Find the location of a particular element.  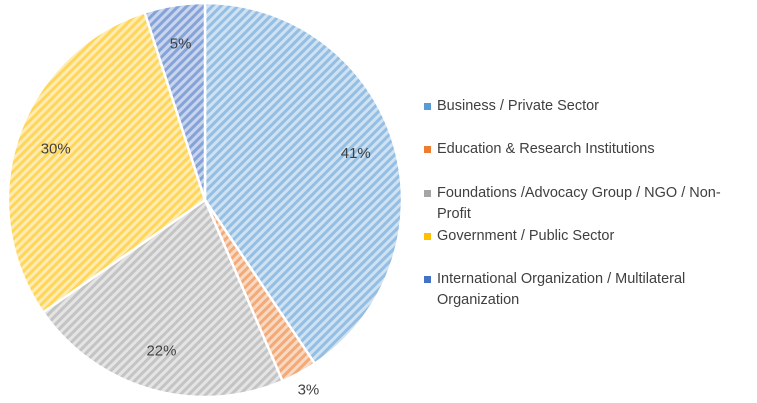

data-label: 22% is located at coordinates (161, 350).